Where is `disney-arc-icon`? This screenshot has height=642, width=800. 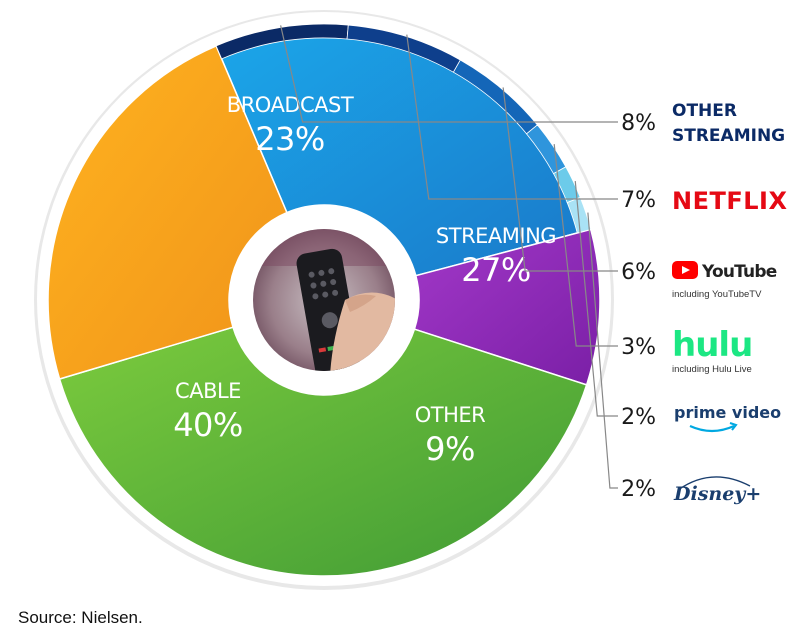
disney-arc-icon is located at coordinates (714, 483).